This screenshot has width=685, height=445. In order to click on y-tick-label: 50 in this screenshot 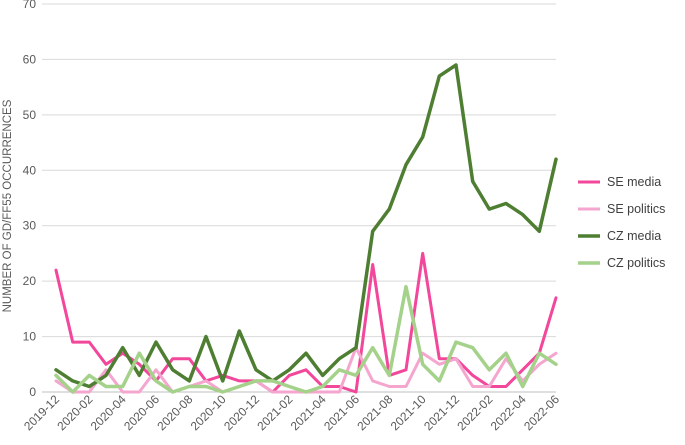, I will do `click(30, 115)`.